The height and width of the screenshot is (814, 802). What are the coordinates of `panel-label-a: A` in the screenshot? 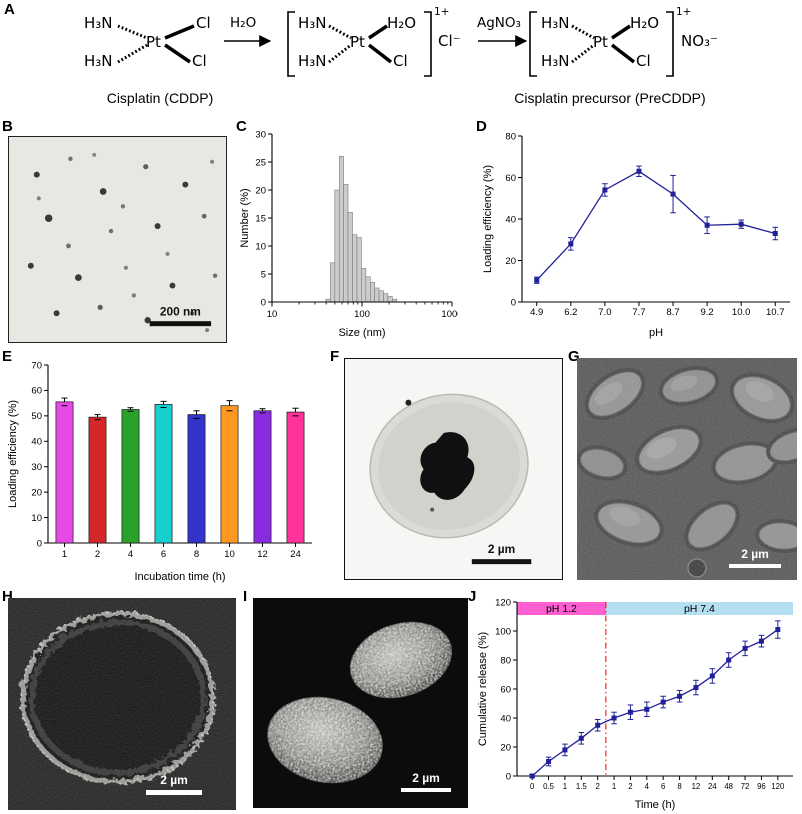 It's located at (9, 9).